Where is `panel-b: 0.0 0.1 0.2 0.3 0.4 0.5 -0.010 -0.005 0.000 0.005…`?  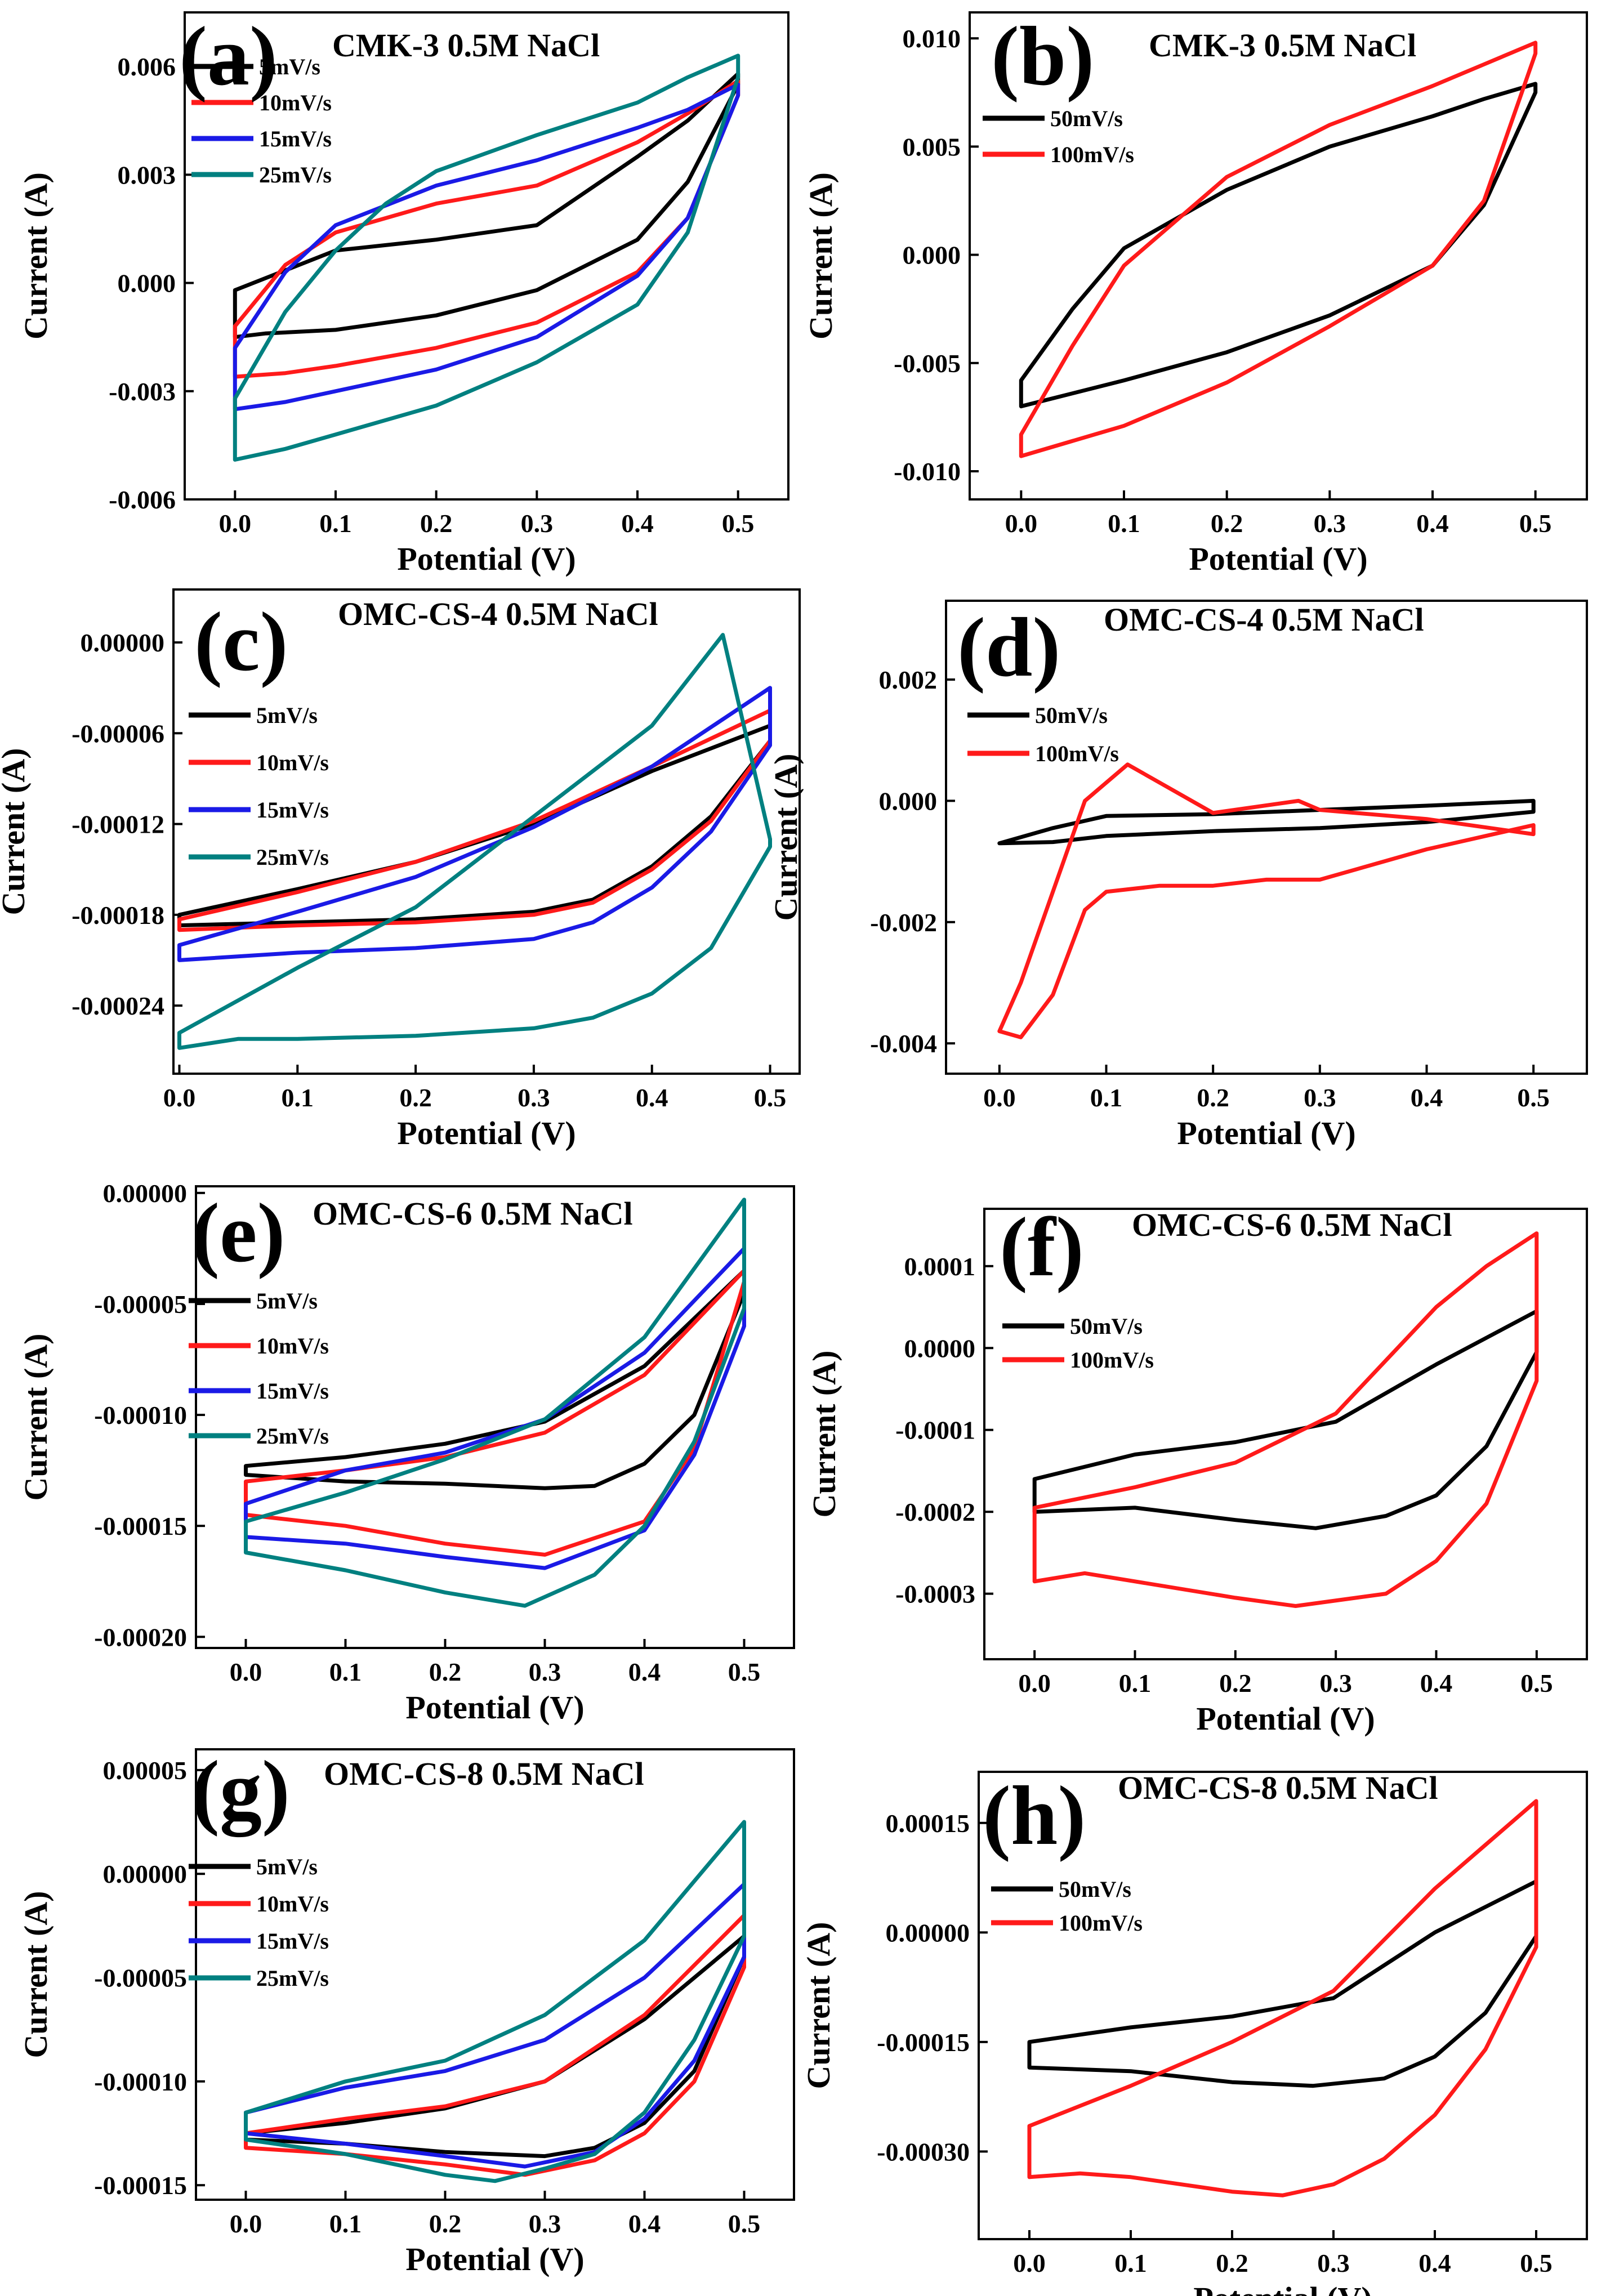
panel-b: 0.0 0.1 0.2 0.3 0.4 0.5 -0.010 -0.005 0.000 0.005… is located at coordinates (1195, 293).